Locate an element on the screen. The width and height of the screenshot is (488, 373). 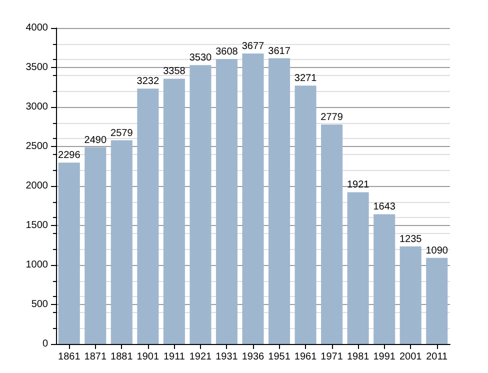
data-label: 2490 is located at coordinates (95, 140).